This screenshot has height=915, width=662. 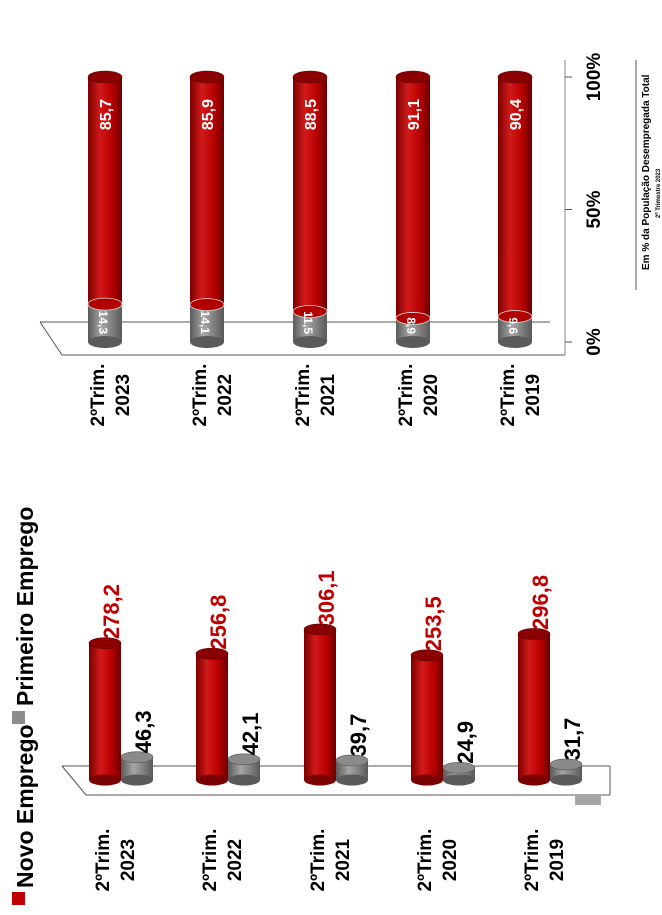 I want to click on value-label-novo: 256,8, so click(x=218, y=622).